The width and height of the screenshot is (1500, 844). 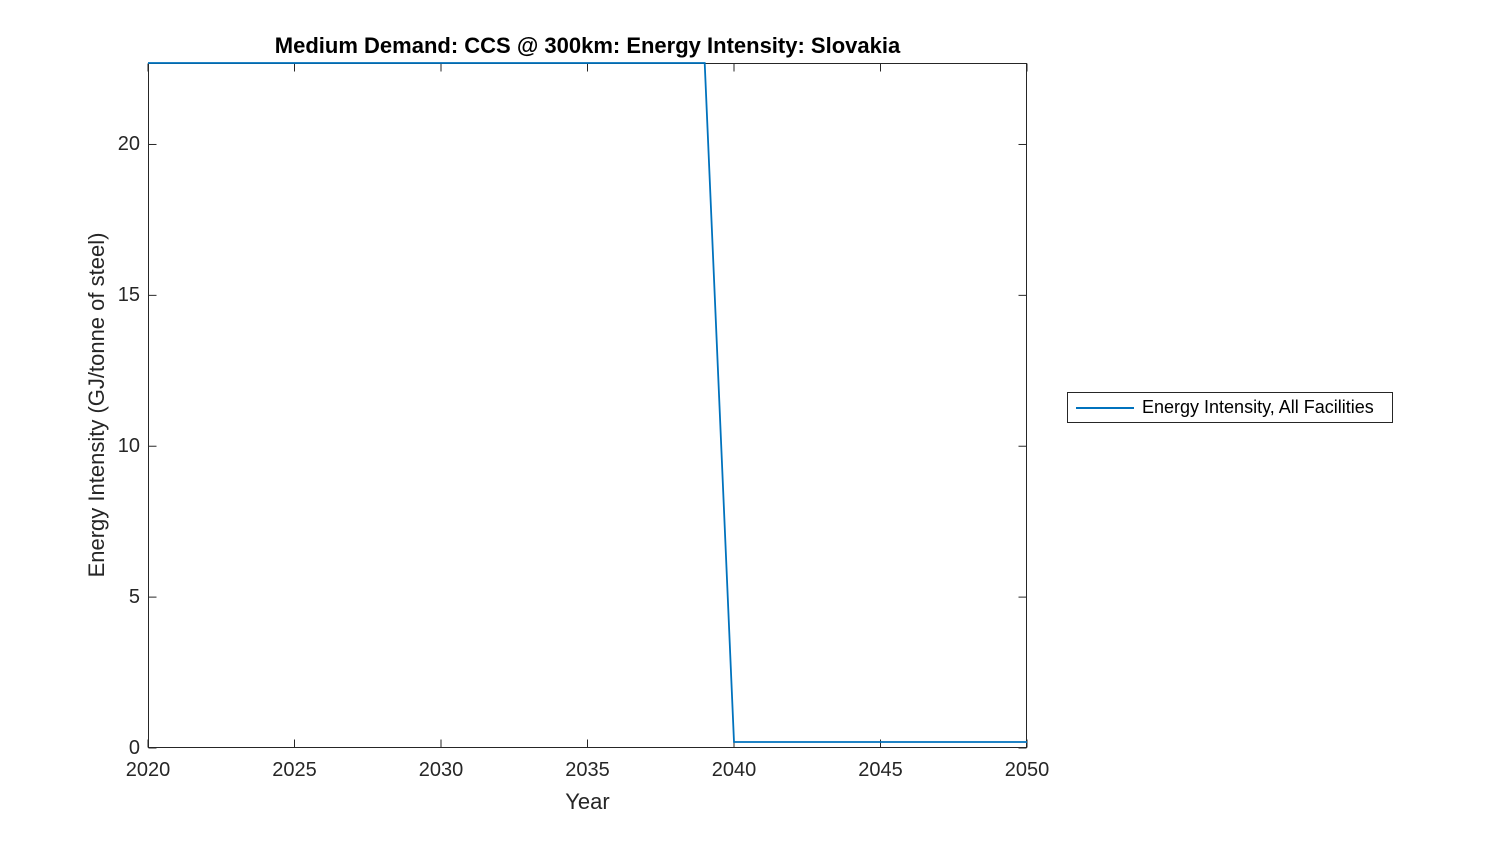 I want to click on legend-line-sample, so click(x=1105, y=407).